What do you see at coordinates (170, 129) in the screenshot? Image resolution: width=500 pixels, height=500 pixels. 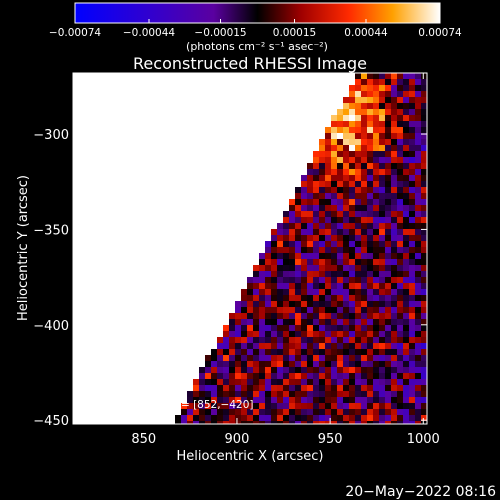 I see `annotation-counts: Clean Total counts: 1.89E+03` at bounding box center [170, 129].